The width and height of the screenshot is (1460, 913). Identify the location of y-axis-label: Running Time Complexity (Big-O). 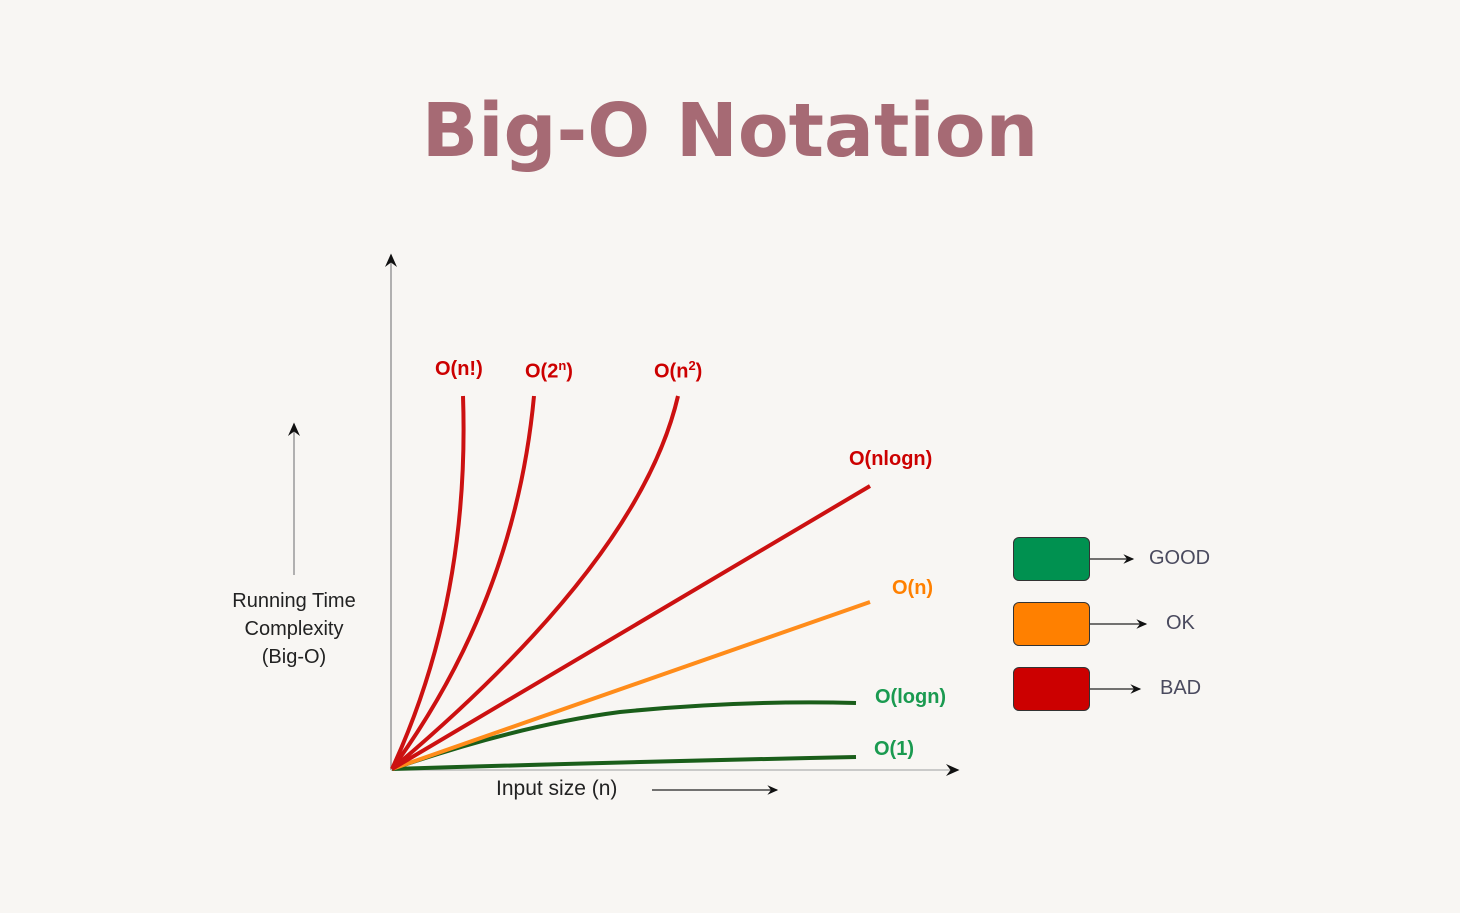
(294, 629).